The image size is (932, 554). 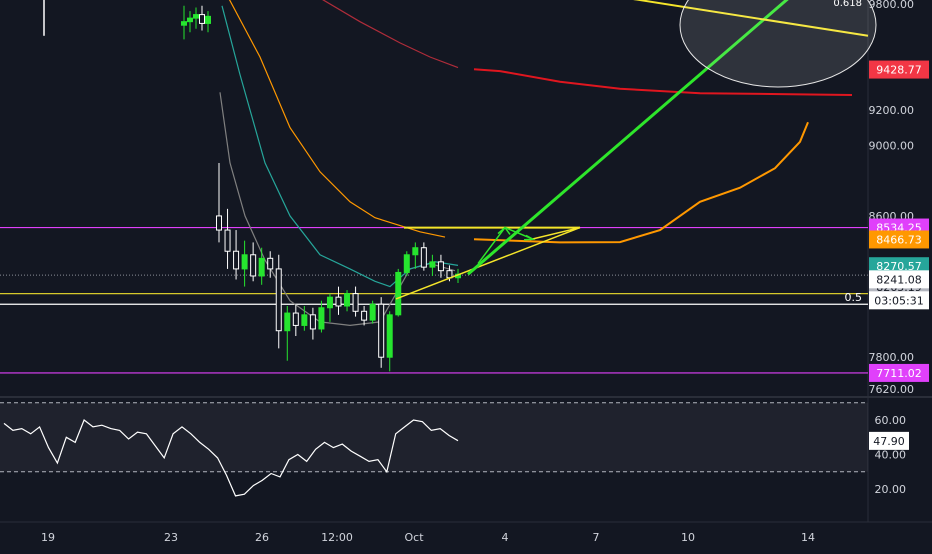 What do you see at coordinates (262, 537) in the screenshot?
I see `time-tick-label: 26` at bounding box center [262, 537].